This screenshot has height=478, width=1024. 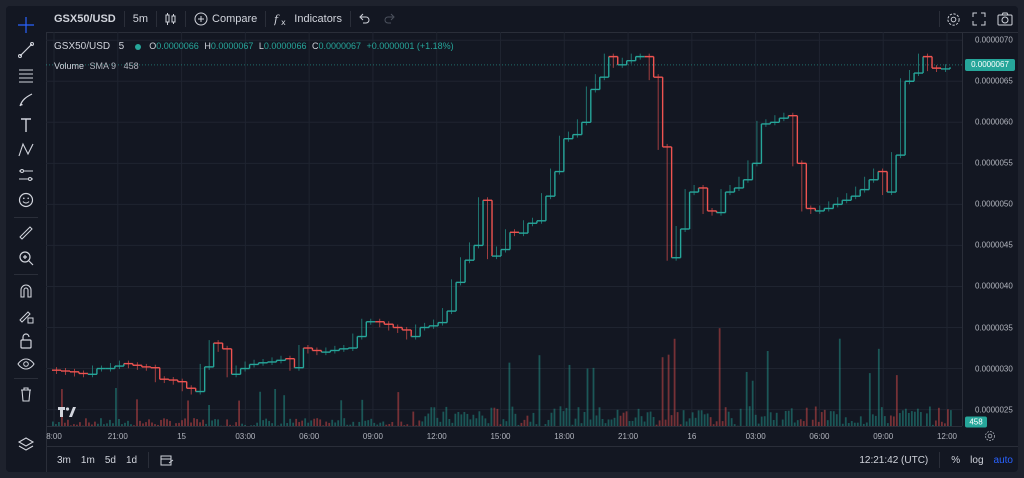 What do you see at coordinates (26, 341) in the screenshot?
I see `lock-icon` at bounding box center [26, 341].